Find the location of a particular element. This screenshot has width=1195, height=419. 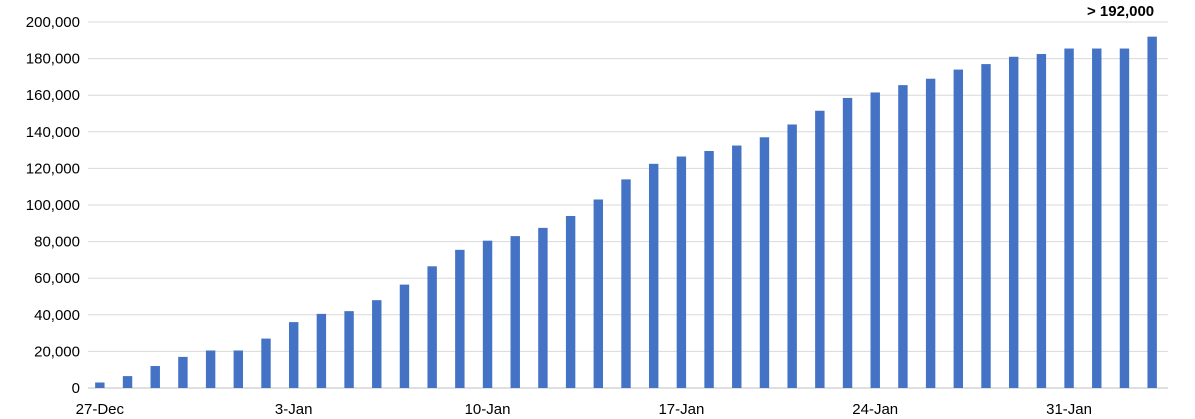

y-tick-label: 160,000 is located at coordinates (53, 95).